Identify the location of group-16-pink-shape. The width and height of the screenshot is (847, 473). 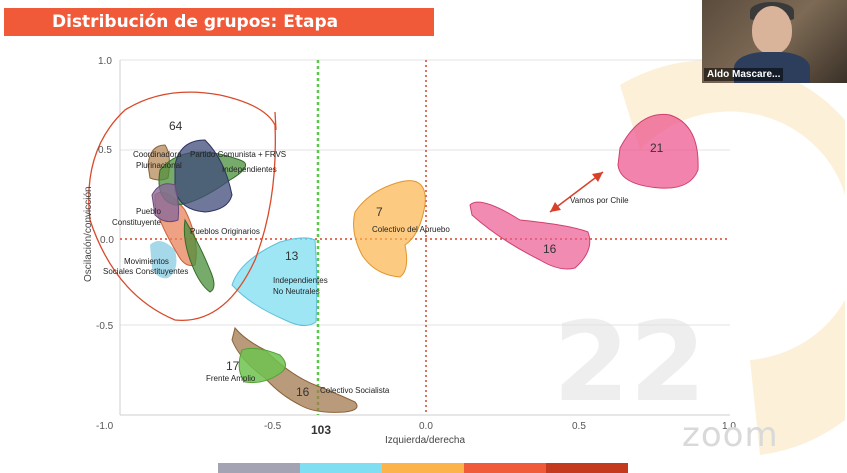
(530, 235).